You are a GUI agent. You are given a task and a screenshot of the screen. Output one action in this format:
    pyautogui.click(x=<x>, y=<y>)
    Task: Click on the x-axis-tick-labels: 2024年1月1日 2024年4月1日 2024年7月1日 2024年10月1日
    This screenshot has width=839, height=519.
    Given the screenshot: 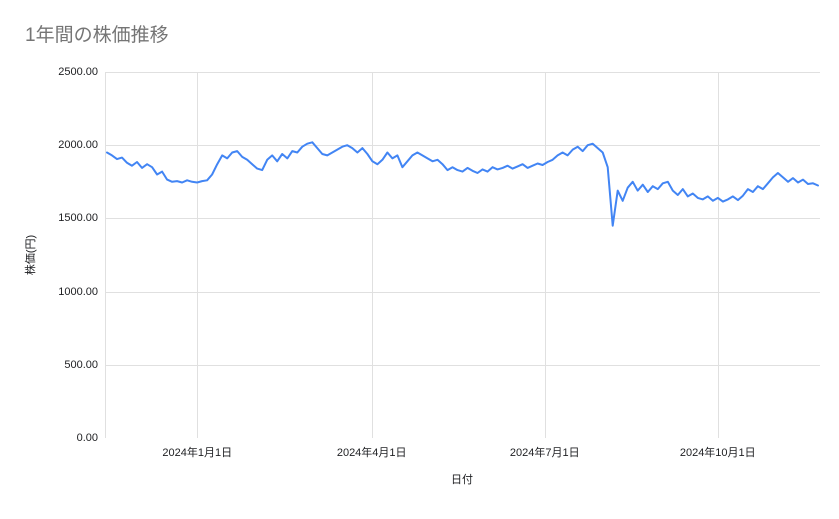 What is the action you would take?
    pyautogui.click(x=462, y=452)
    